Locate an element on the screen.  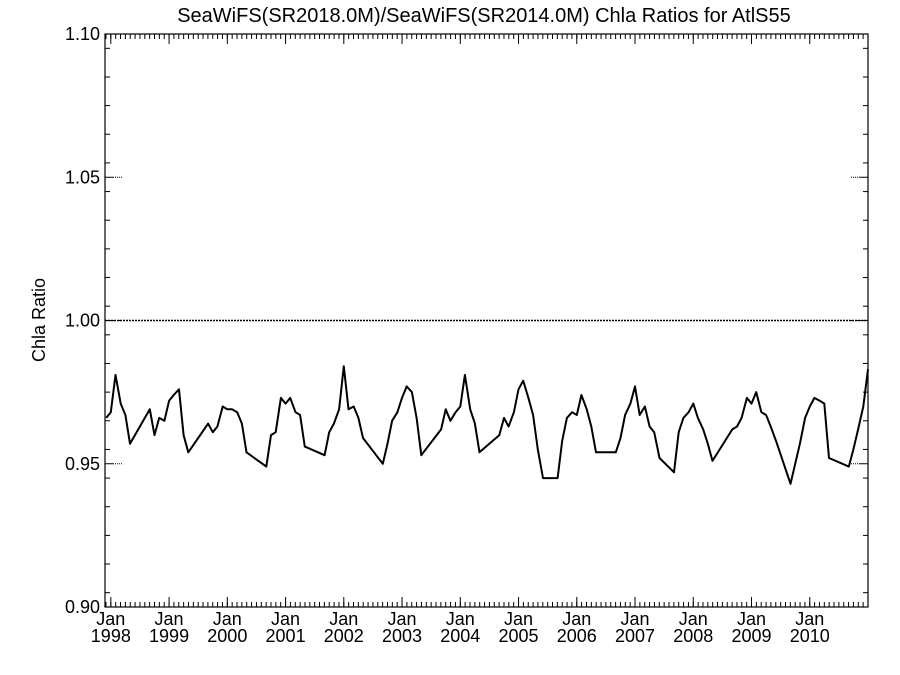
x-tick-month-label-1: Jan is located at coordinates (169, 619).